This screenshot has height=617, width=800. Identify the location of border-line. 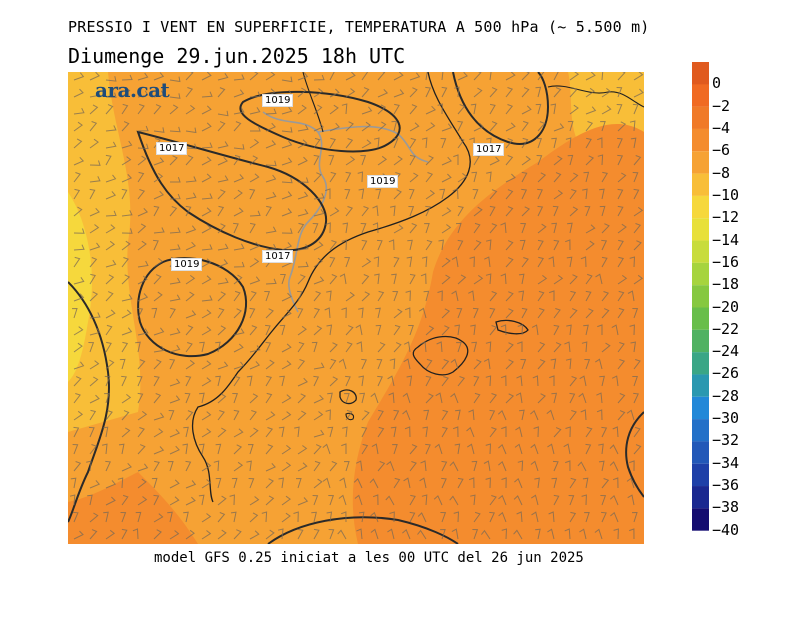
(295, 212).